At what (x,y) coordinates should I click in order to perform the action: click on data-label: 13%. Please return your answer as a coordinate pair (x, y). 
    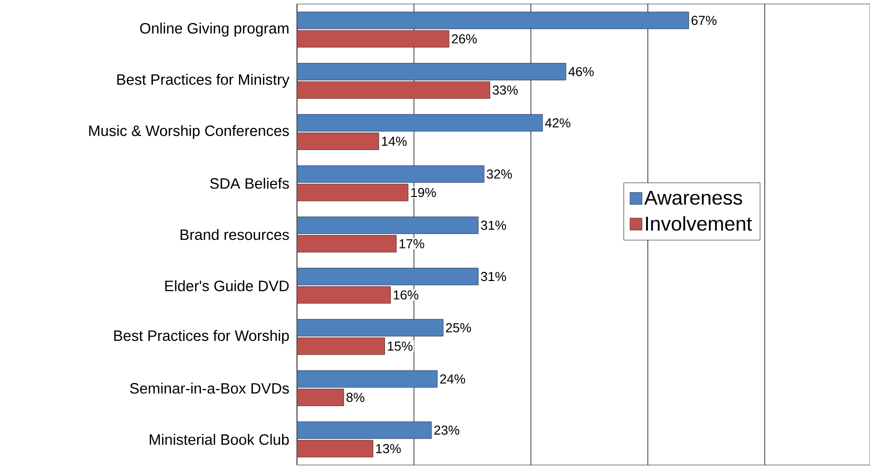
    Looking at the image, I should click on (388, 449).